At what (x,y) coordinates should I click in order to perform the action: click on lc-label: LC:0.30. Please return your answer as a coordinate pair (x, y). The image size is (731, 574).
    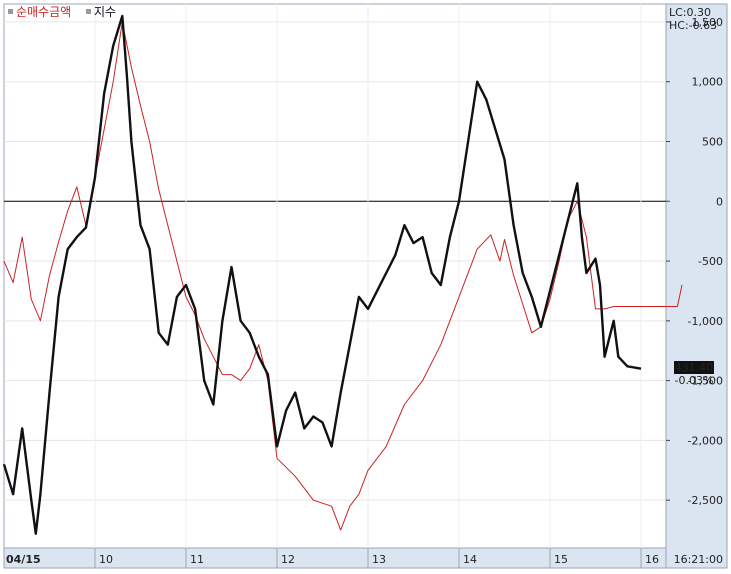
    Looking at the image, I should click on (690, 12).